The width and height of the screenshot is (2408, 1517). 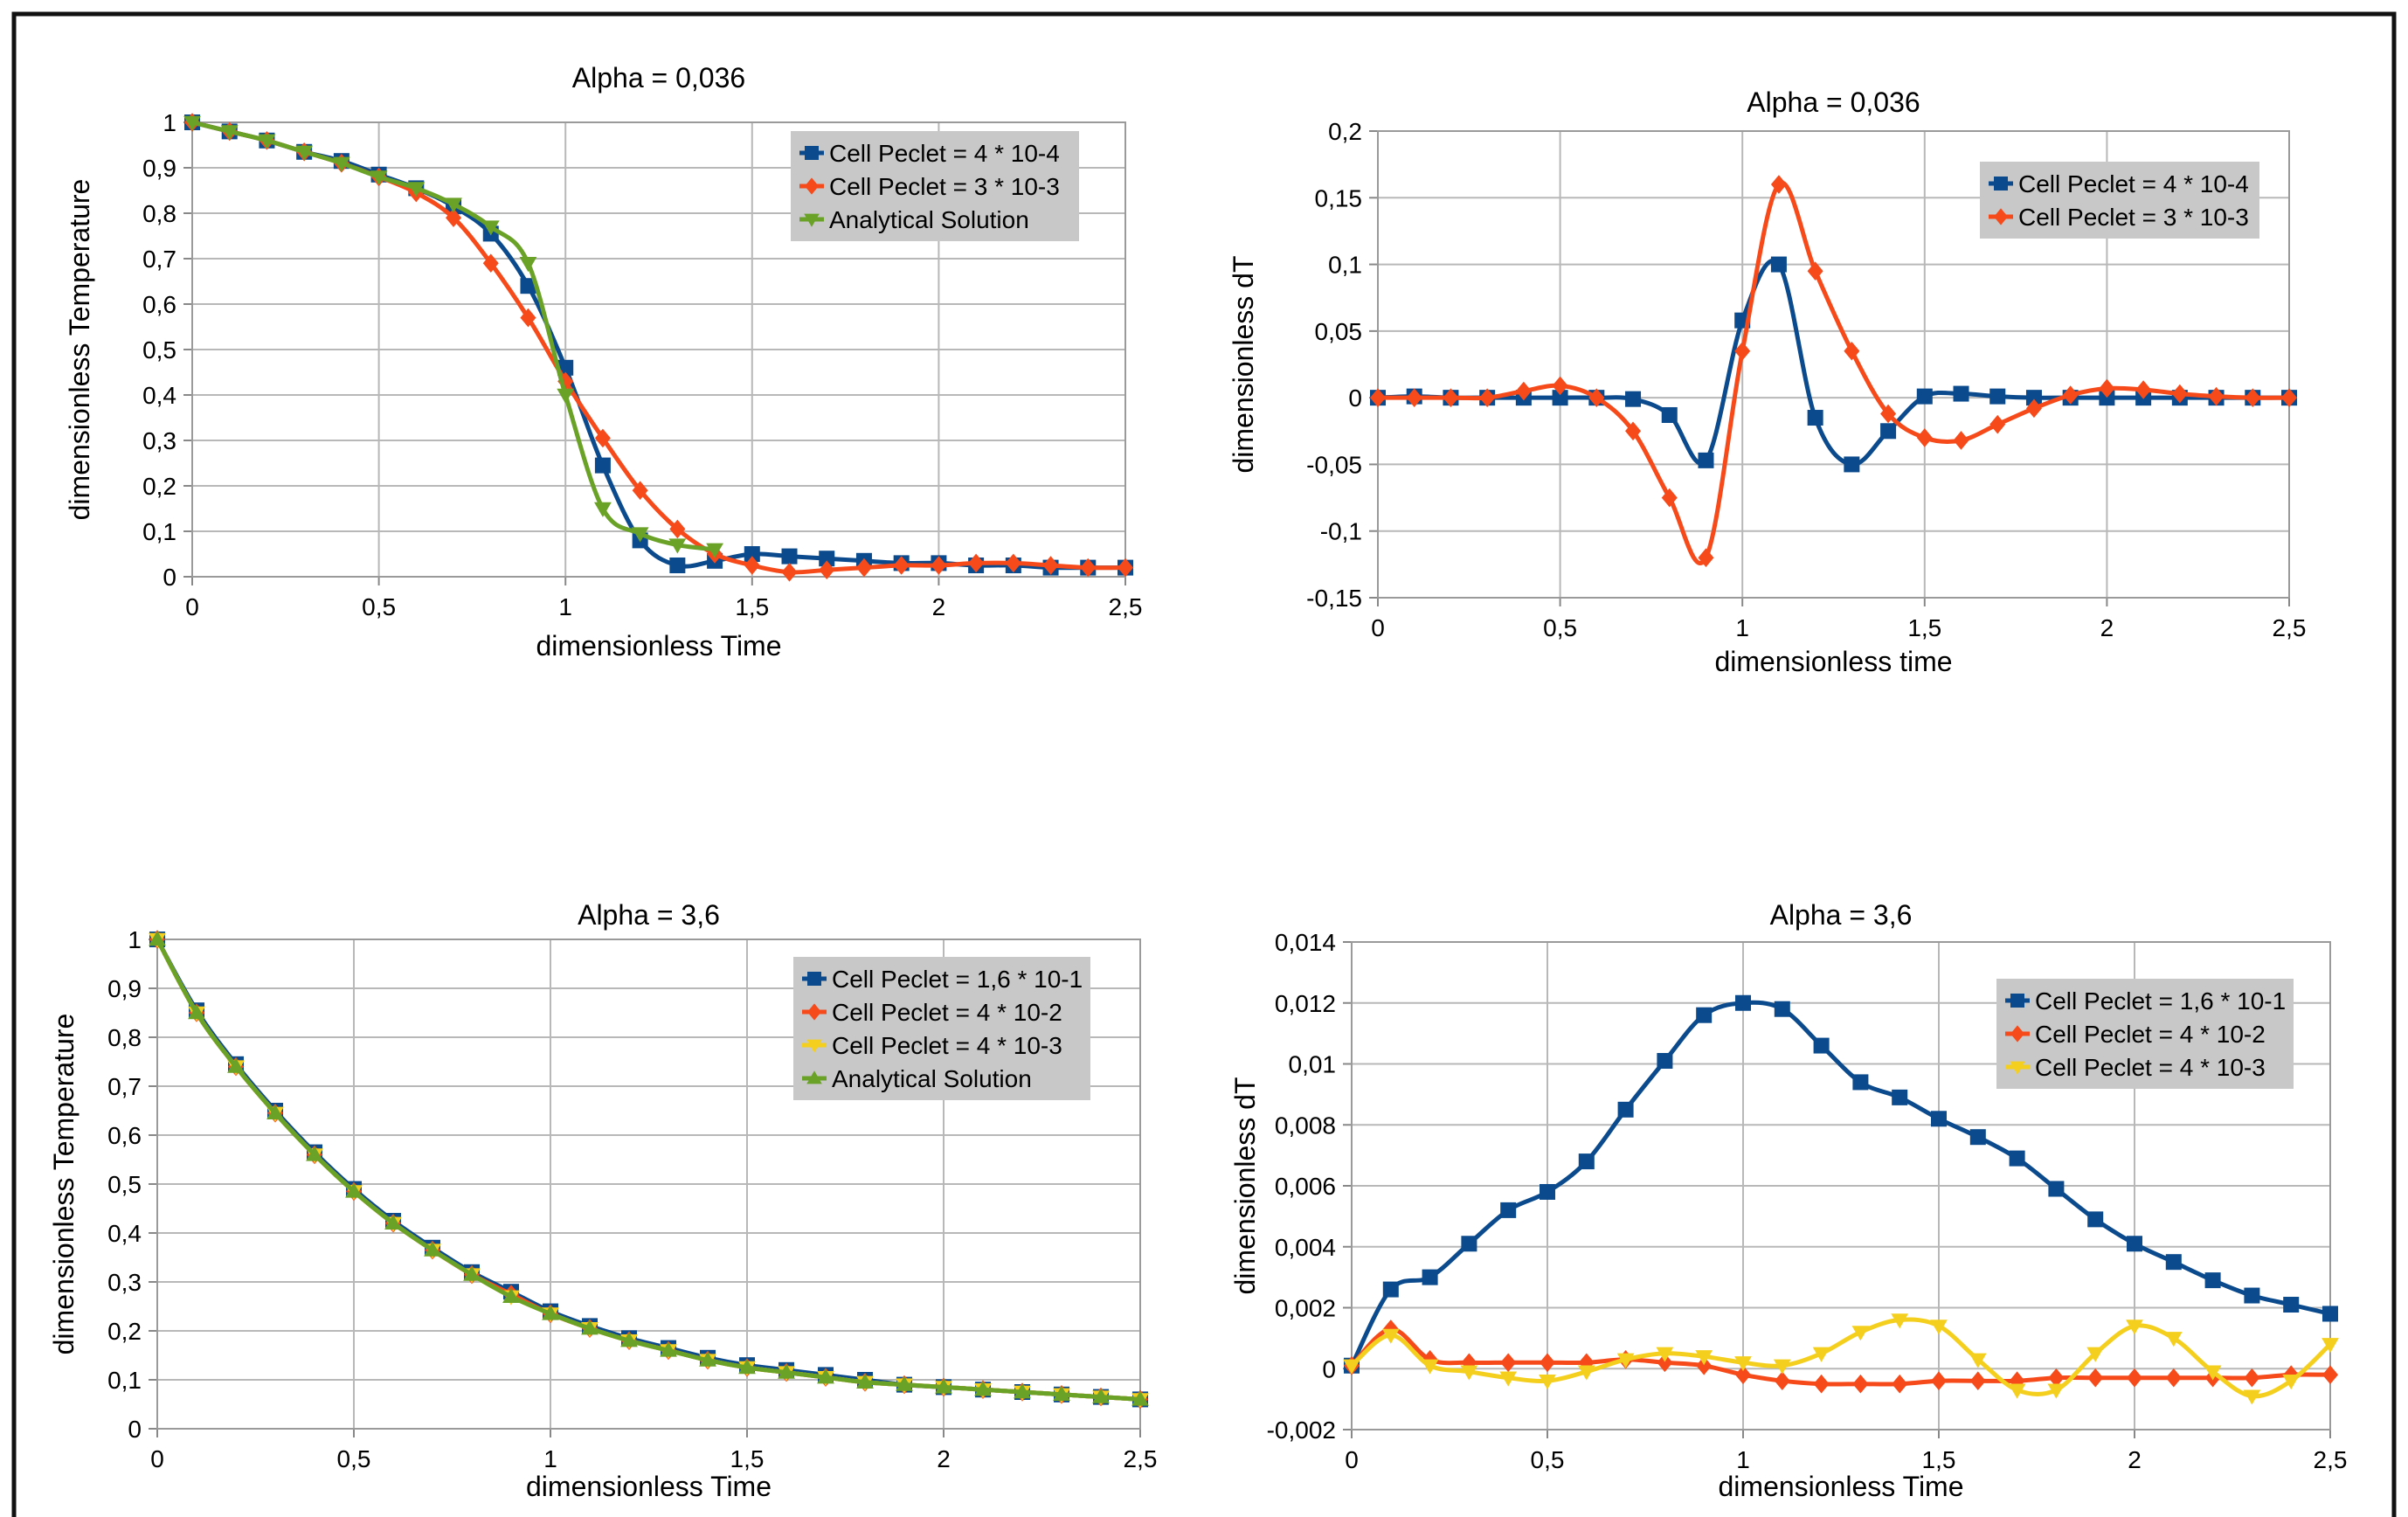 I want to click on y-tick-label: 0,006, so click(x=1305, y=1187).